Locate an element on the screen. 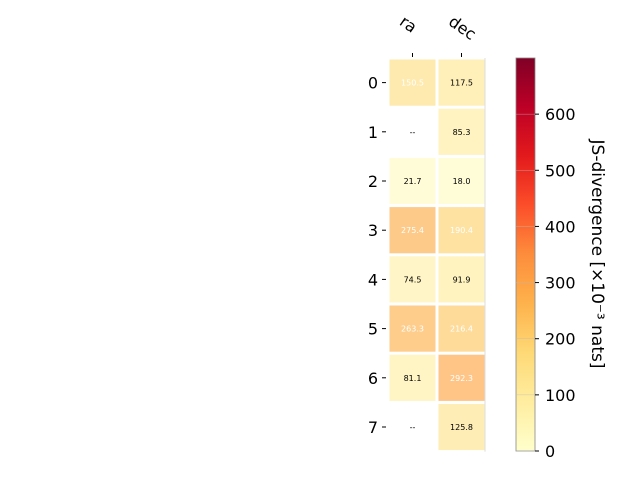 The width and height of the screenshot is (640, 485). row-tick-label-3: 3 is located at coordinates (373, 230).